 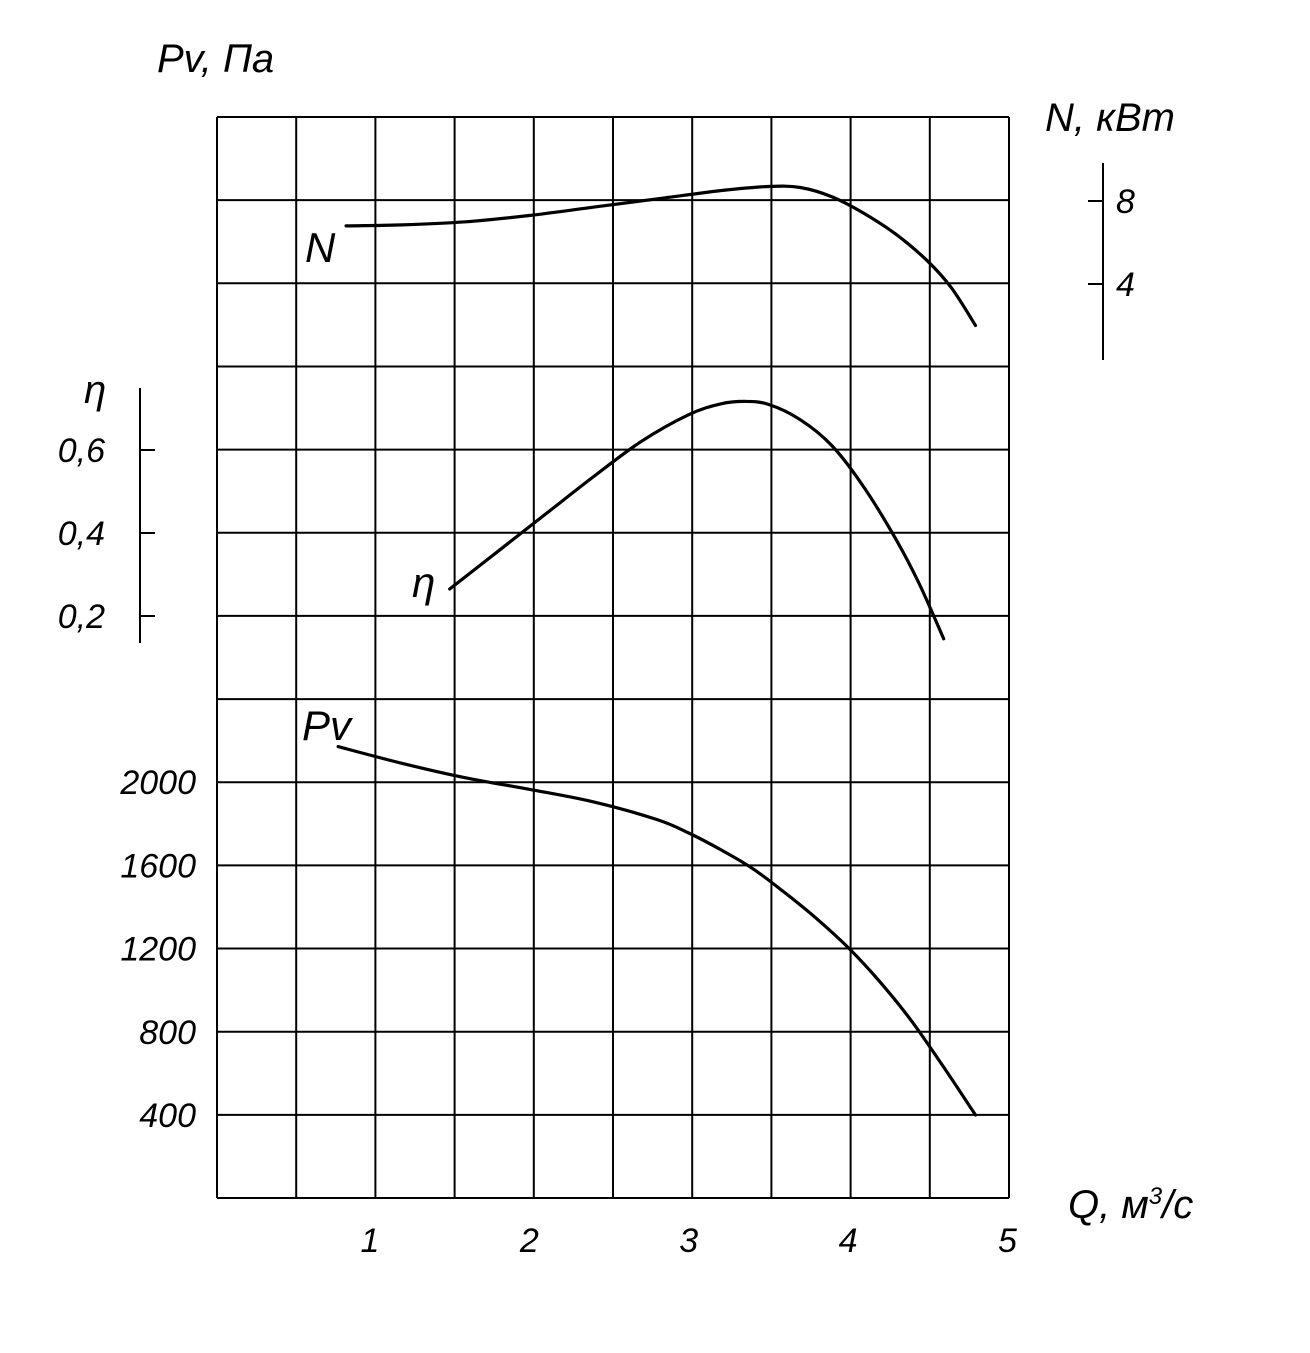 What do you see at coordinates (697, 520) in the screenshot?
I see `eta-curve` at bounding box center [697, 520].